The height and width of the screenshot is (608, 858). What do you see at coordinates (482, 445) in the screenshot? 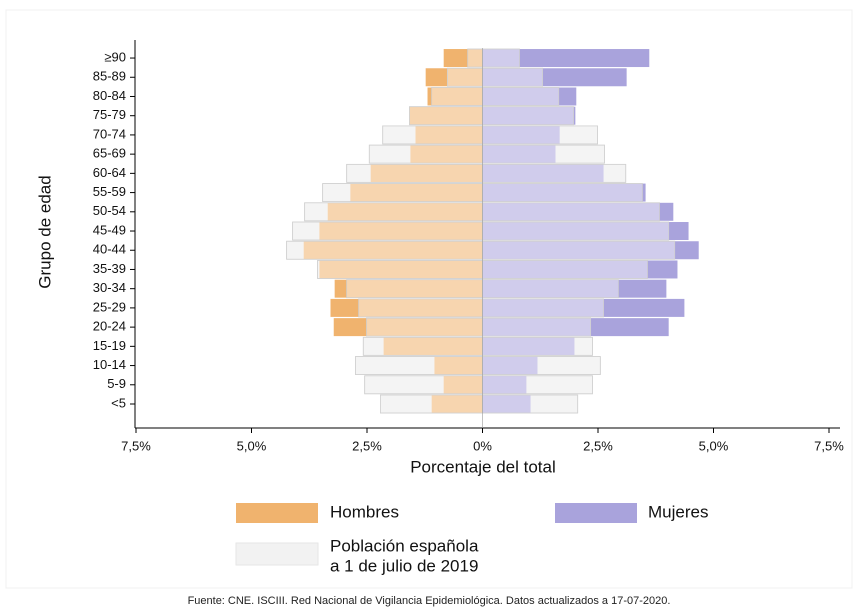
I see `x-tick-label: 0%` at bounding box center [482, 445].